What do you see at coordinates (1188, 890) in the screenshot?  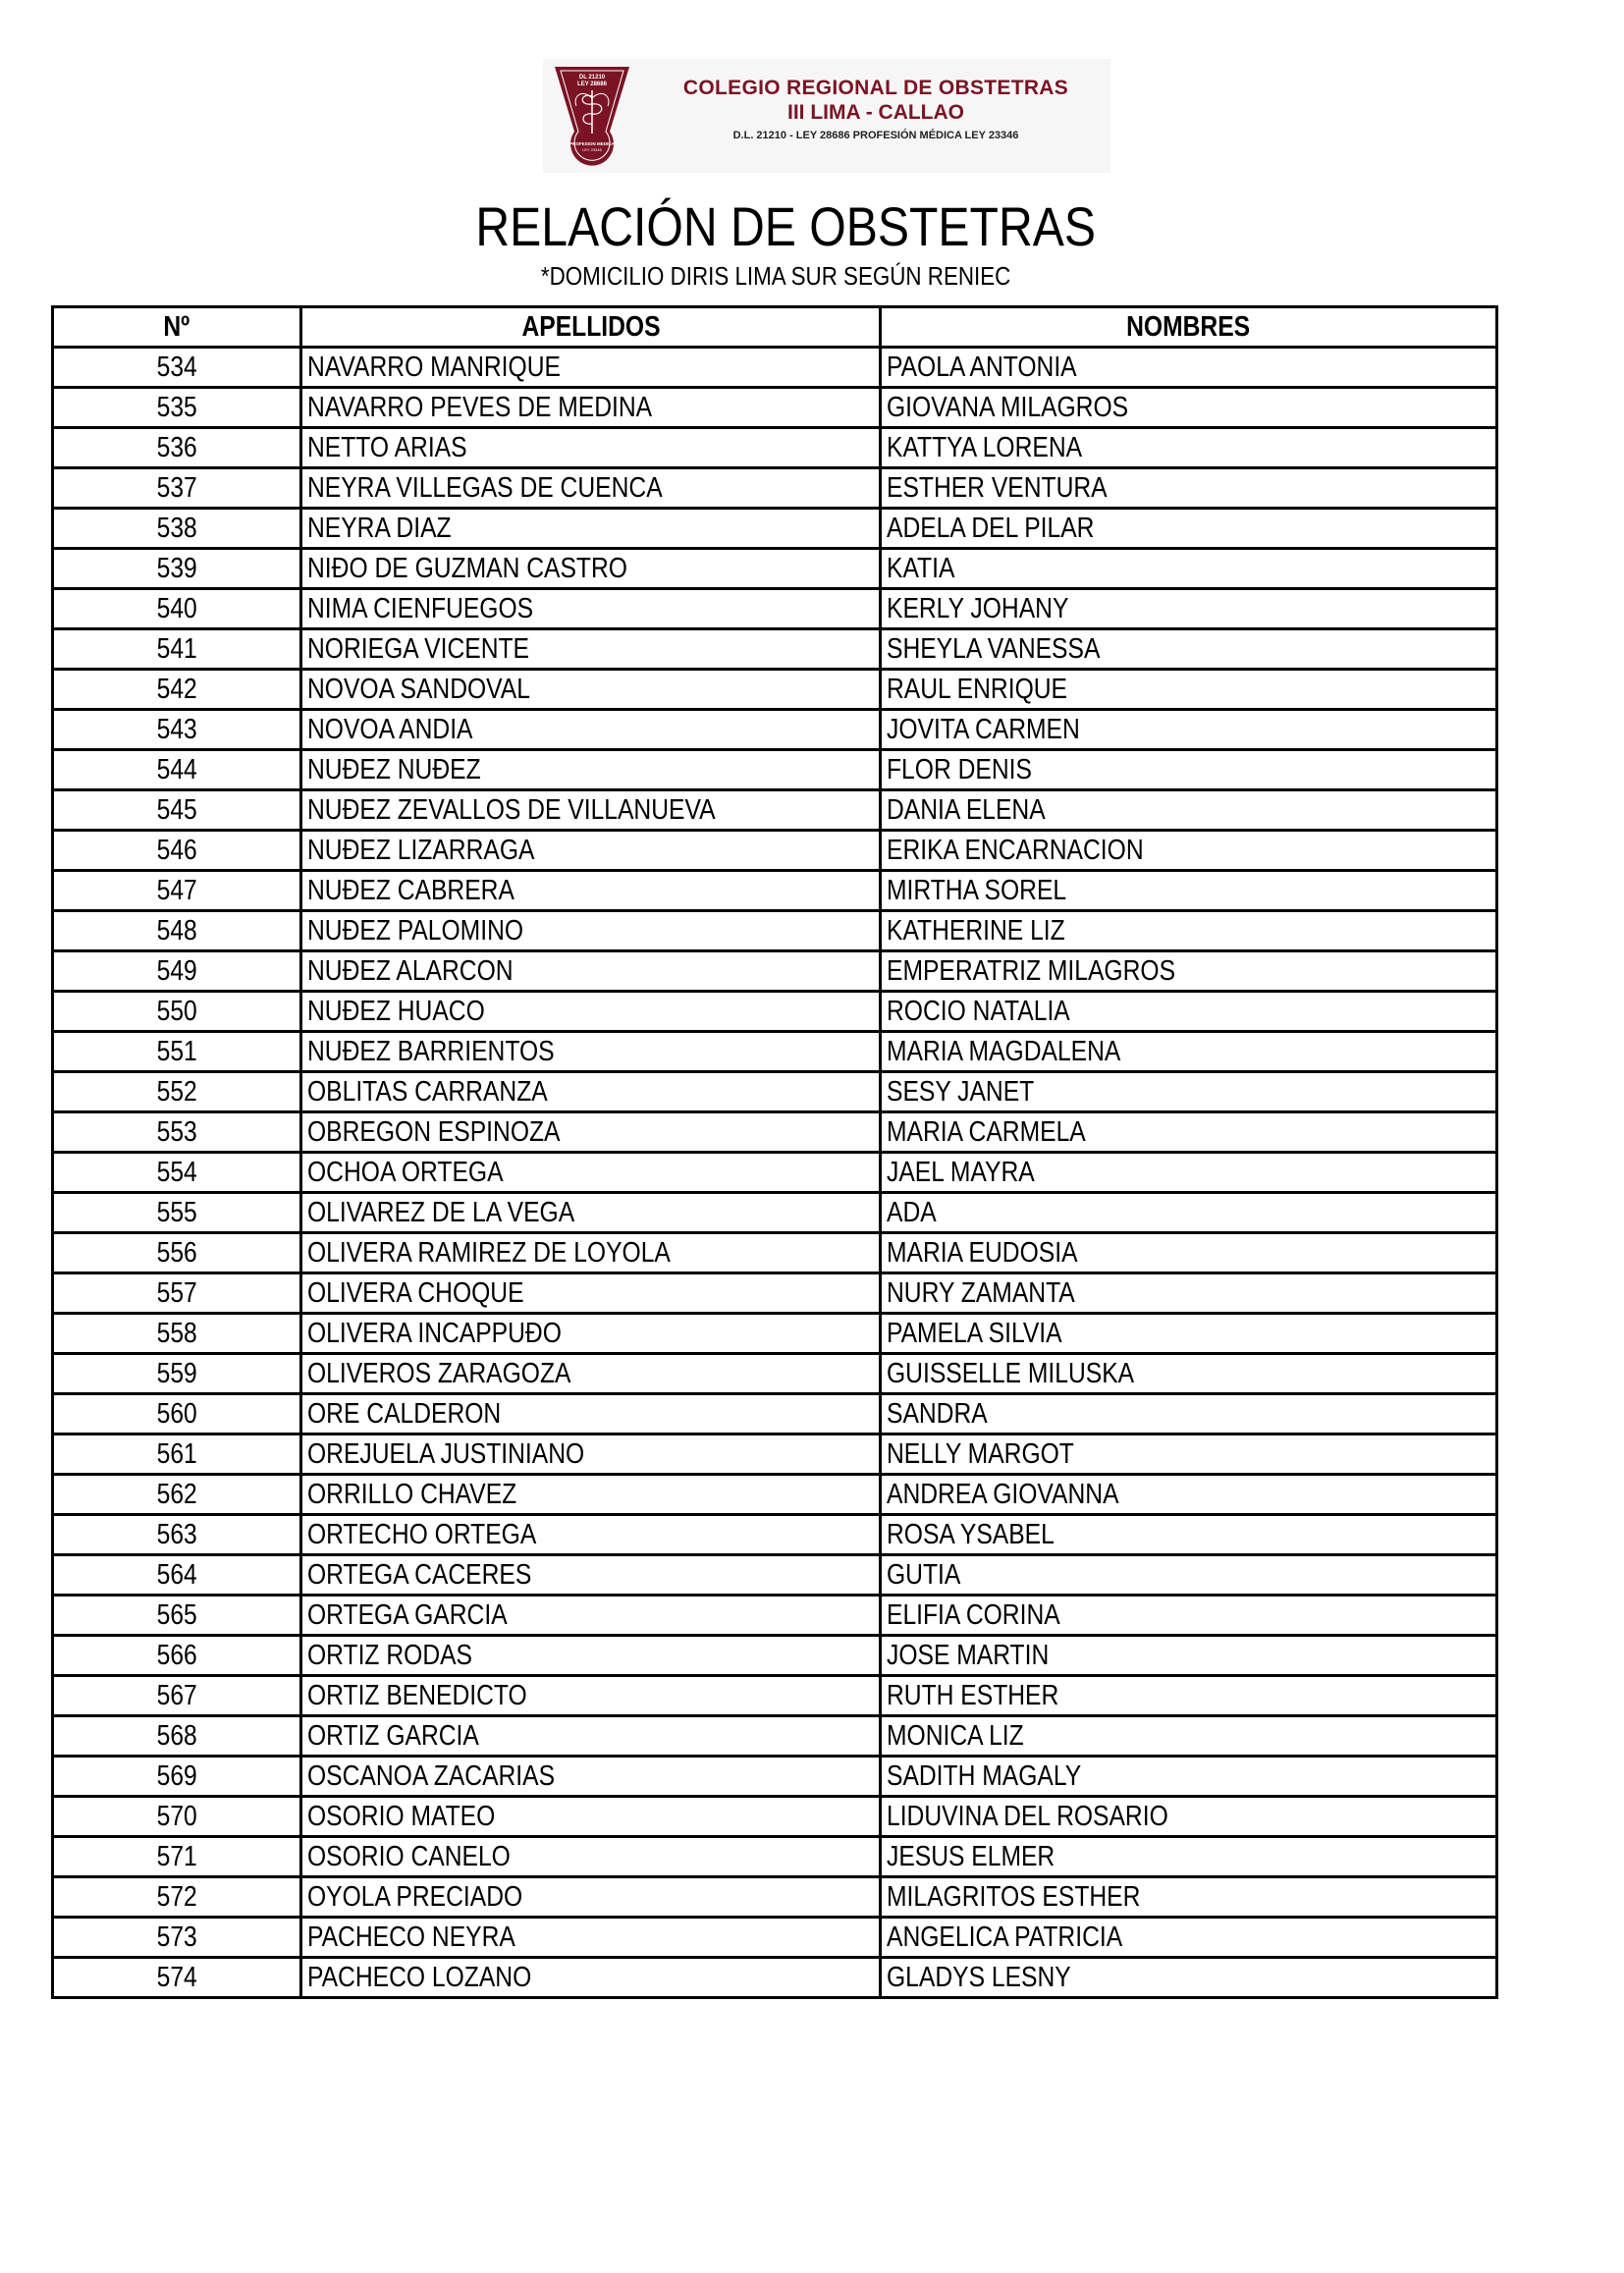 I see `nombres-cell: MIRTHA SOREL` at bounding box center [1188, 890].